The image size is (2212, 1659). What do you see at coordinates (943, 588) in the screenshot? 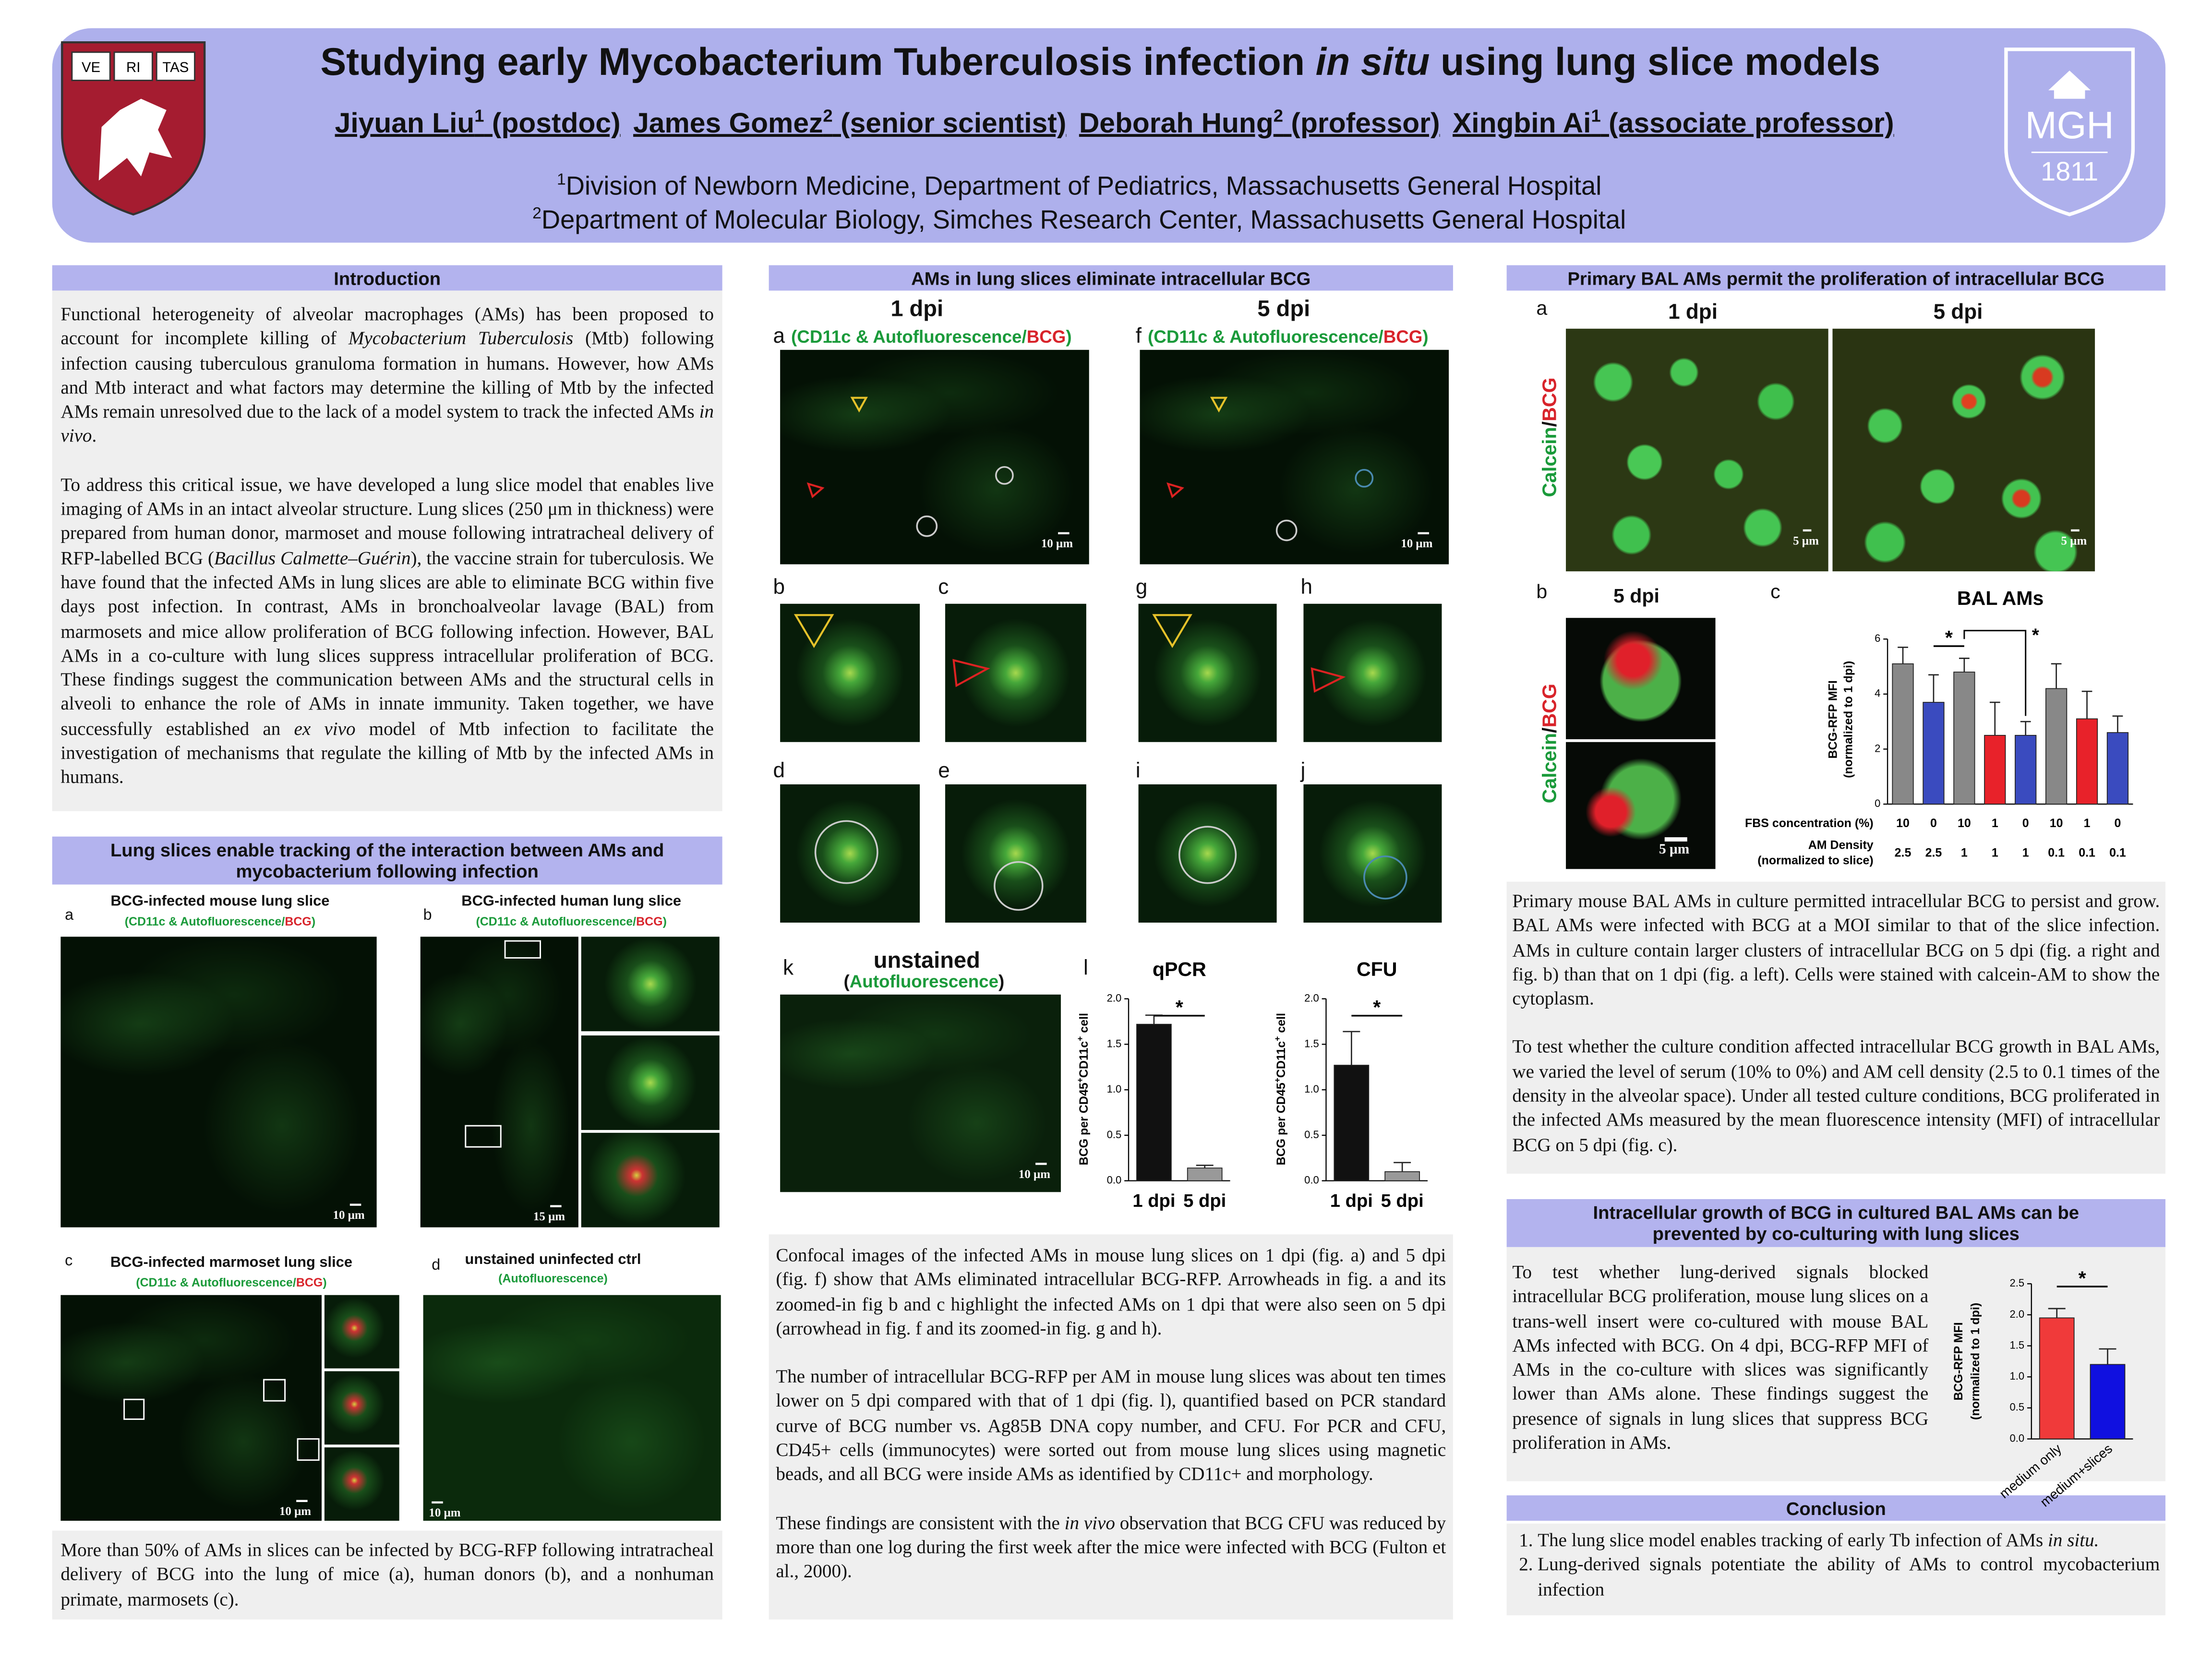
I see `panel-letter: c` at bounding box center [943, 588].